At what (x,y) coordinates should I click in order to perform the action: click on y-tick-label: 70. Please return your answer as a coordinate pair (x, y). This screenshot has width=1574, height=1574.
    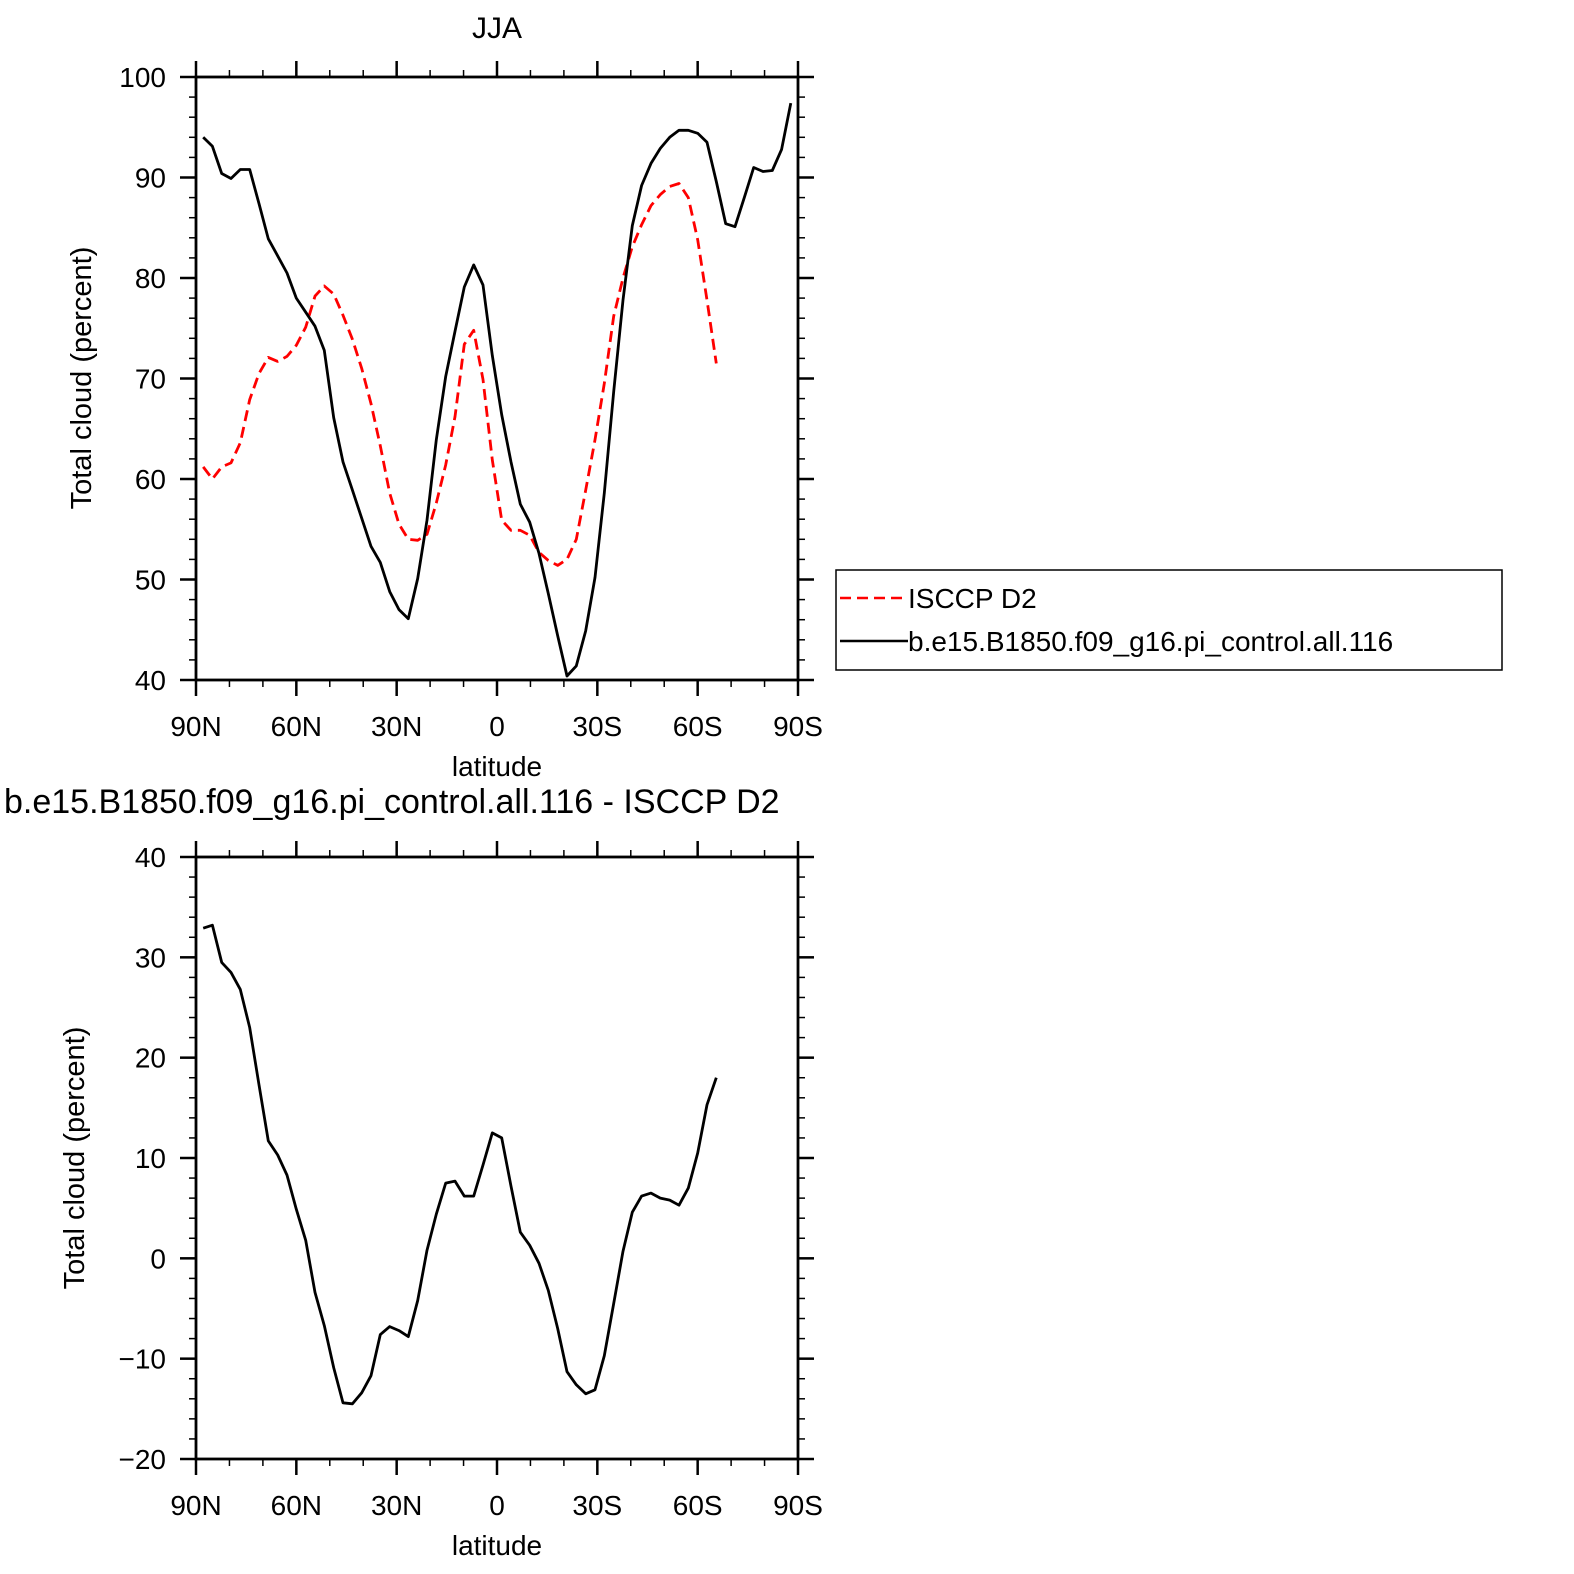
    Looking at the image, I should click on (150, 379).